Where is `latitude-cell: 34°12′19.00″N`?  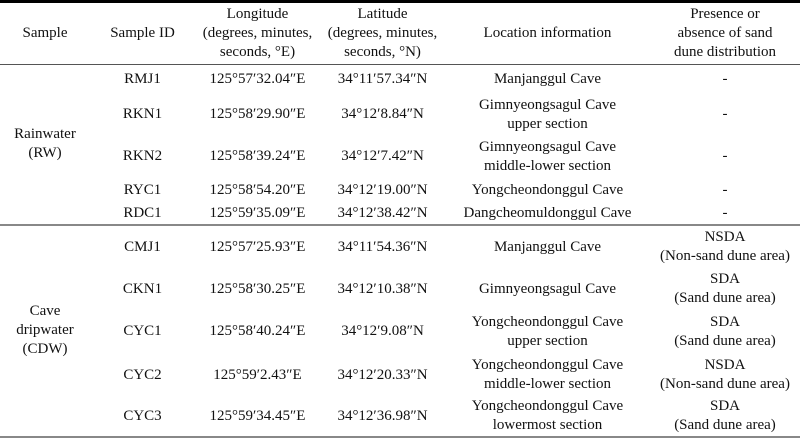 latitude-cell: 34°12′19.00″N is located at coordinates (382, 190).